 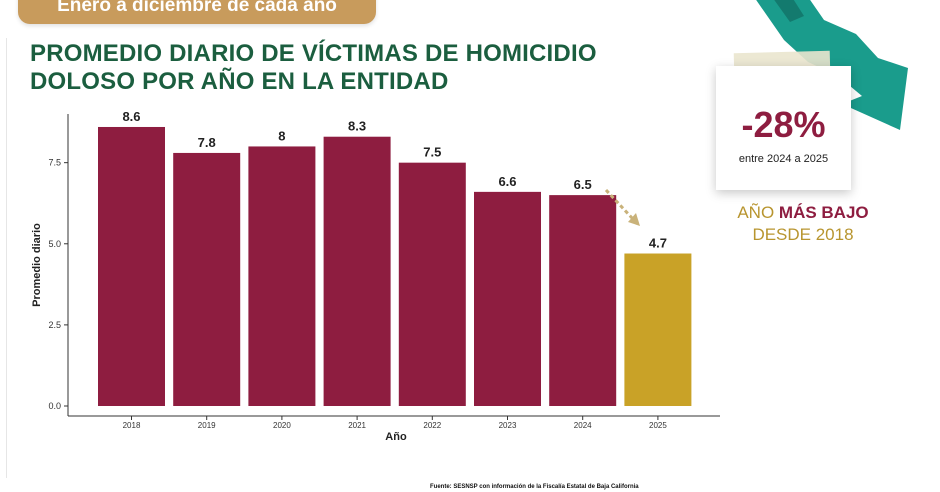 What do you see at coordinates (357, 425) in the screenshot?
I see `x-tick-label-2021: 2021` at bounding box center [357, 425].